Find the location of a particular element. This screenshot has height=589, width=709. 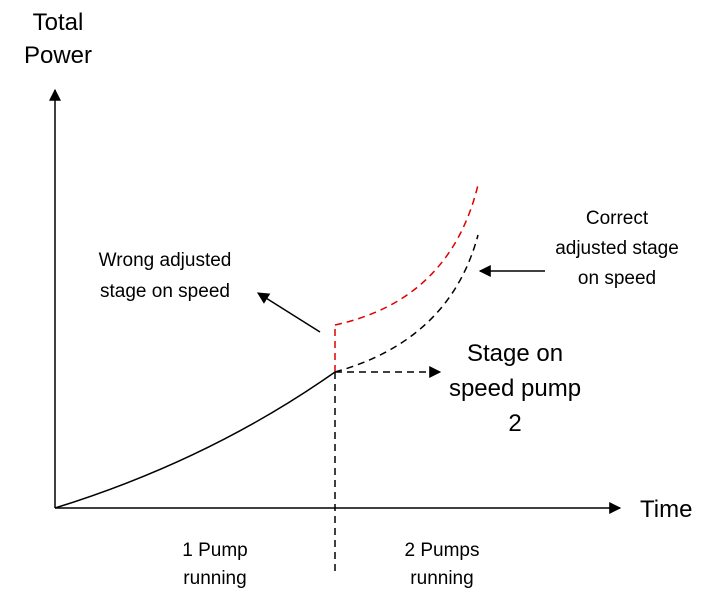

y-label: Total Power is located at coordinates (58, 39).